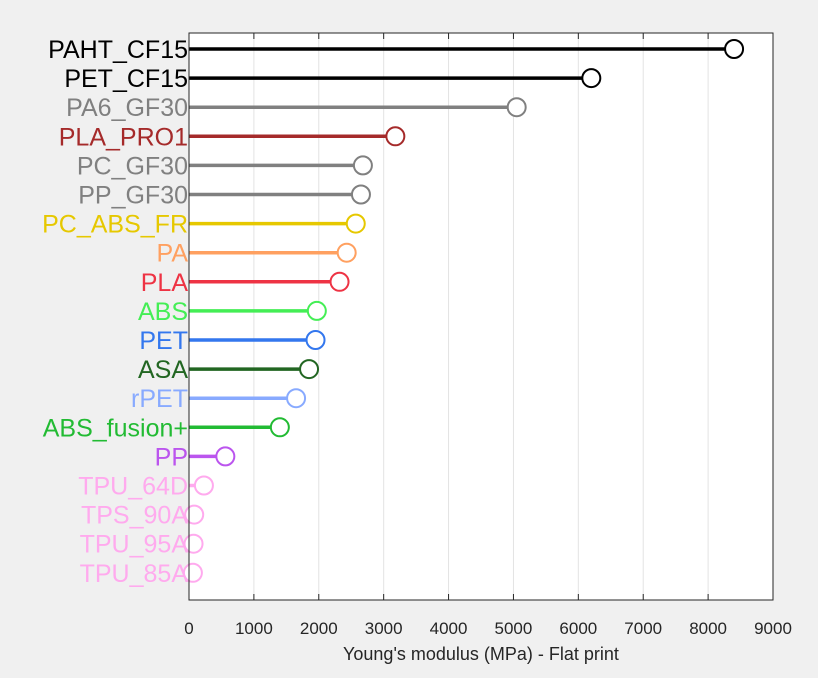 The height and width of the screenshot is (678, 818). Describe the element at coordinates (133, 196) in the screenshot. I see `category-label: PP_GF30` at that location.